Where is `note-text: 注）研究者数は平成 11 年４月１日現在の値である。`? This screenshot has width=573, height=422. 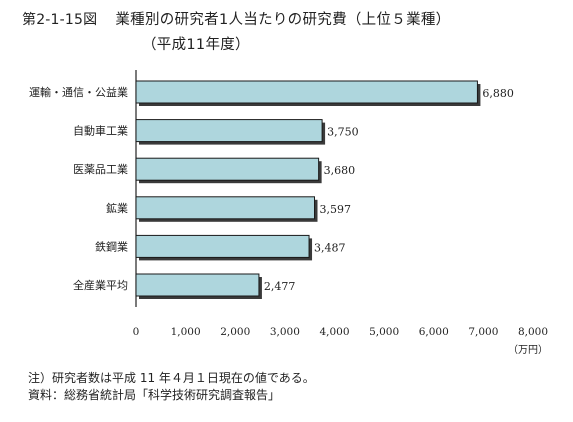
note-text: 注）研究者数は平成 11 年４月１日現在の値である。 is located at coordinates (171, 378).